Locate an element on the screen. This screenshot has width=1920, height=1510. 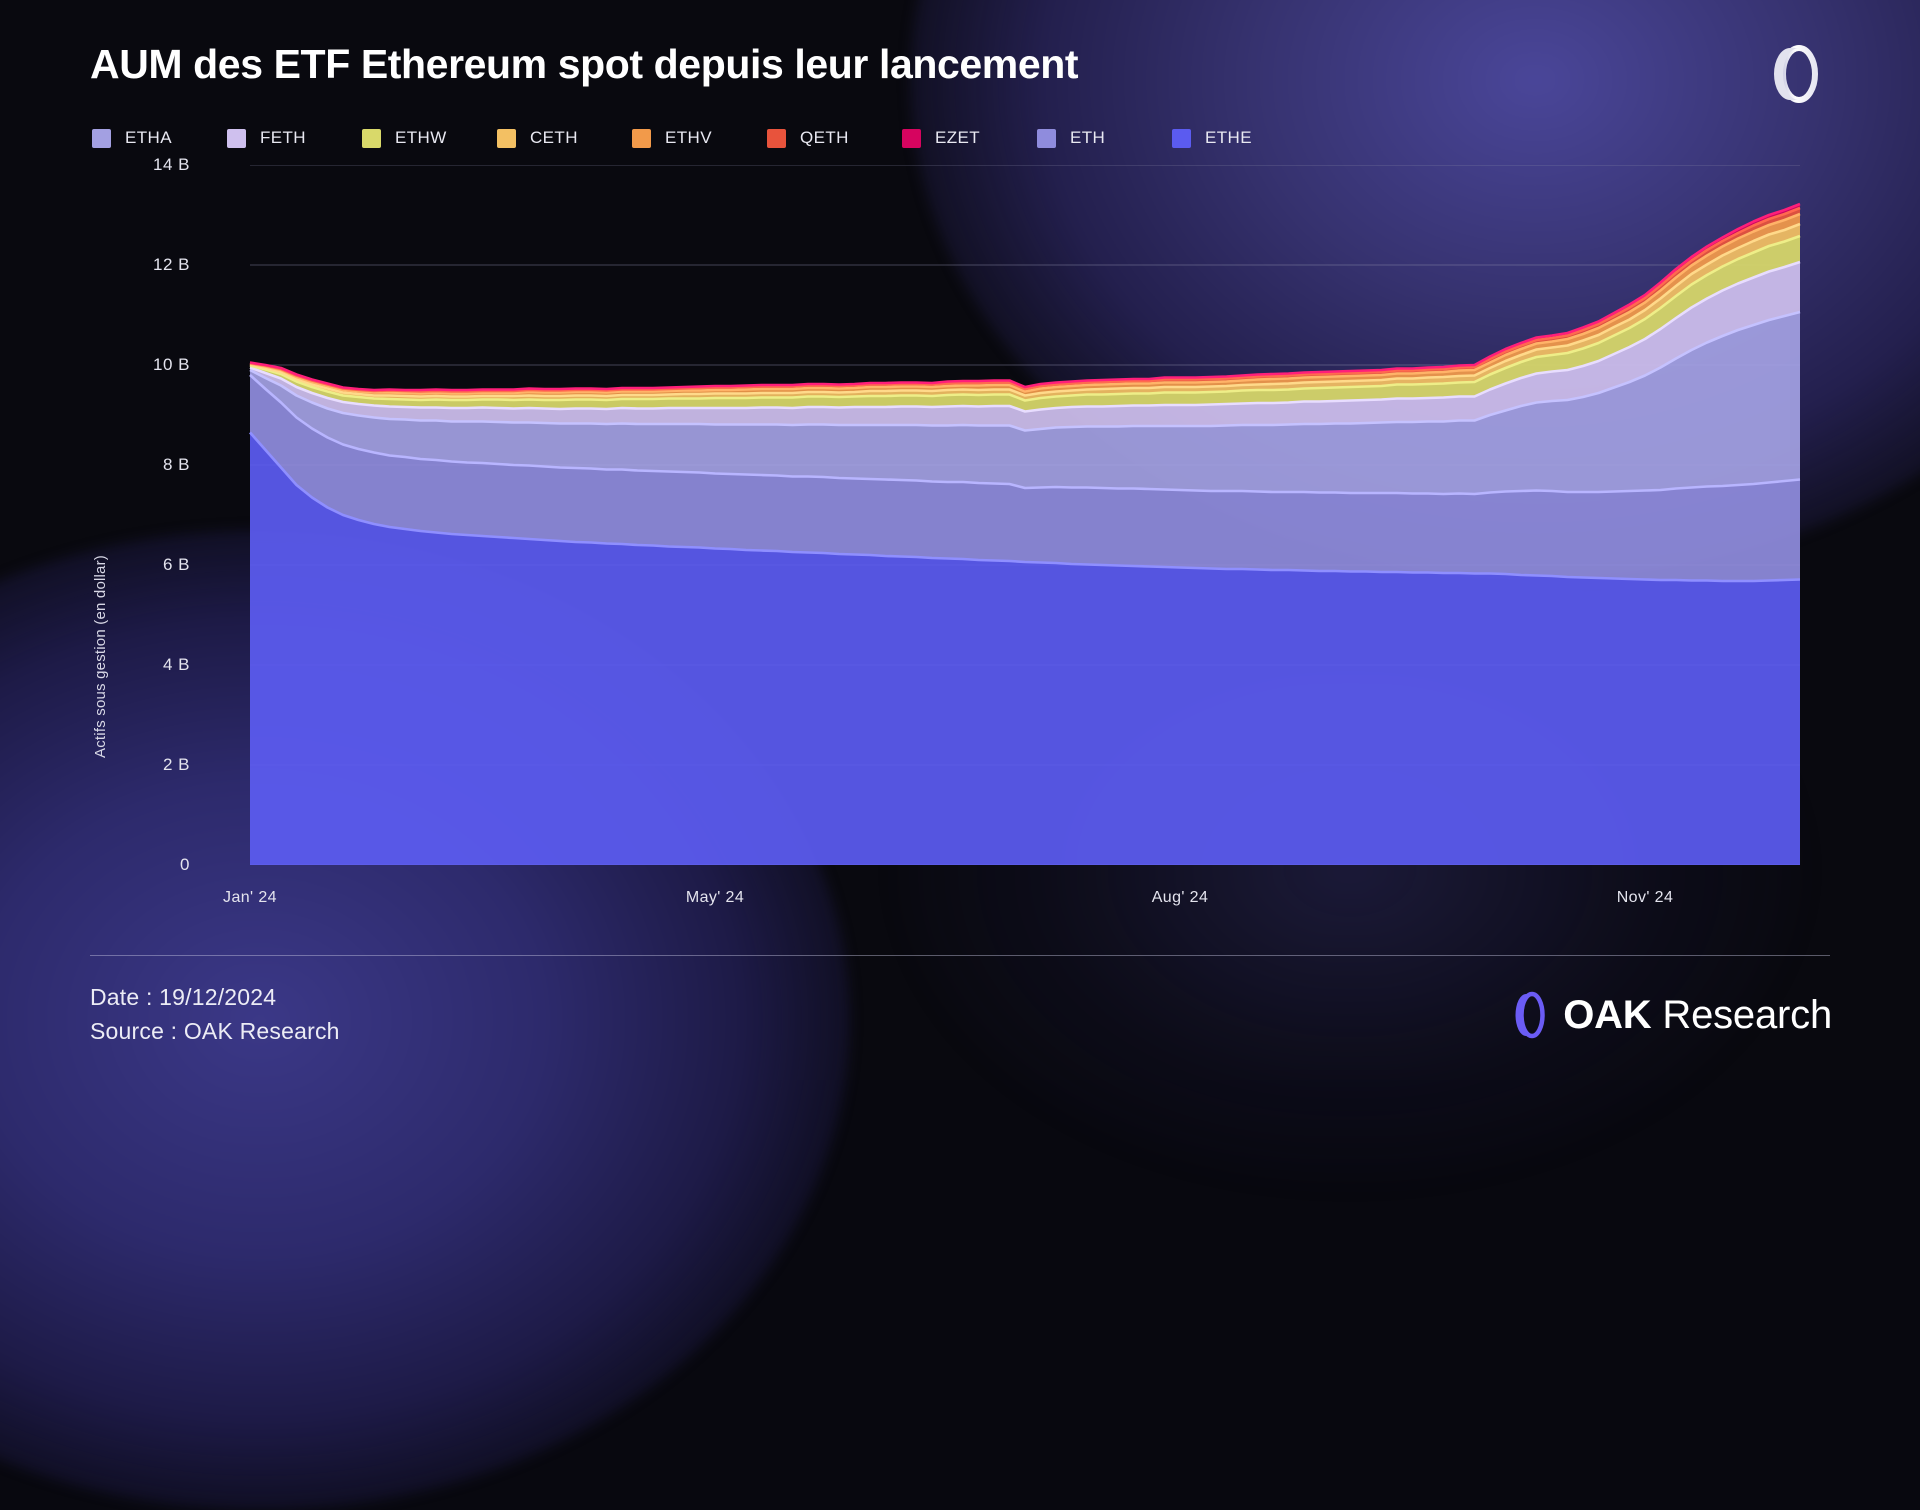
legend-item-ethw: ETHW is located at coordinates (429, 138).